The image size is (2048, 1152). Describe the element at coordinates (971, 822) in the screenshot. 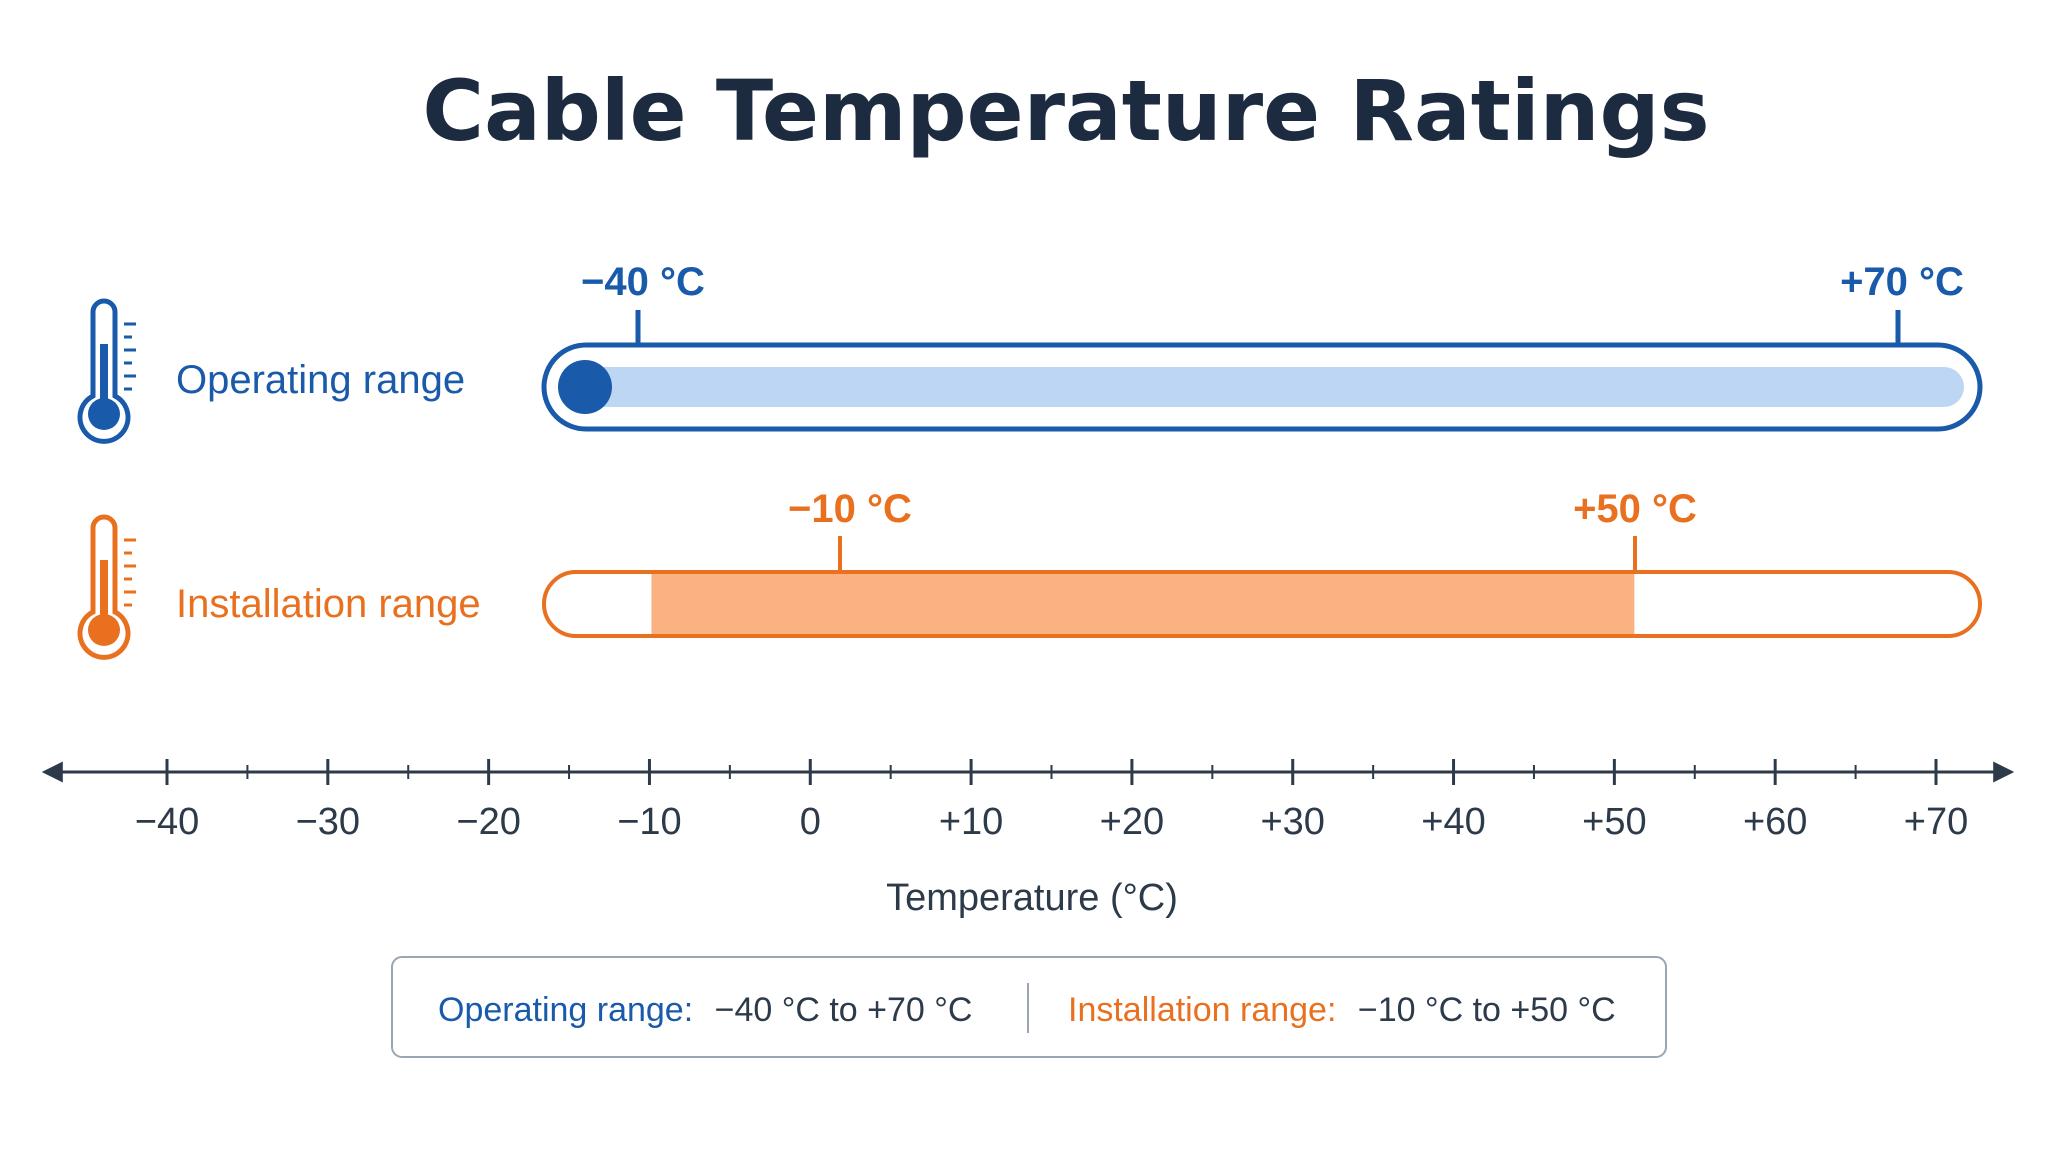

I see `x-axis-tick-label: +10` at that location.